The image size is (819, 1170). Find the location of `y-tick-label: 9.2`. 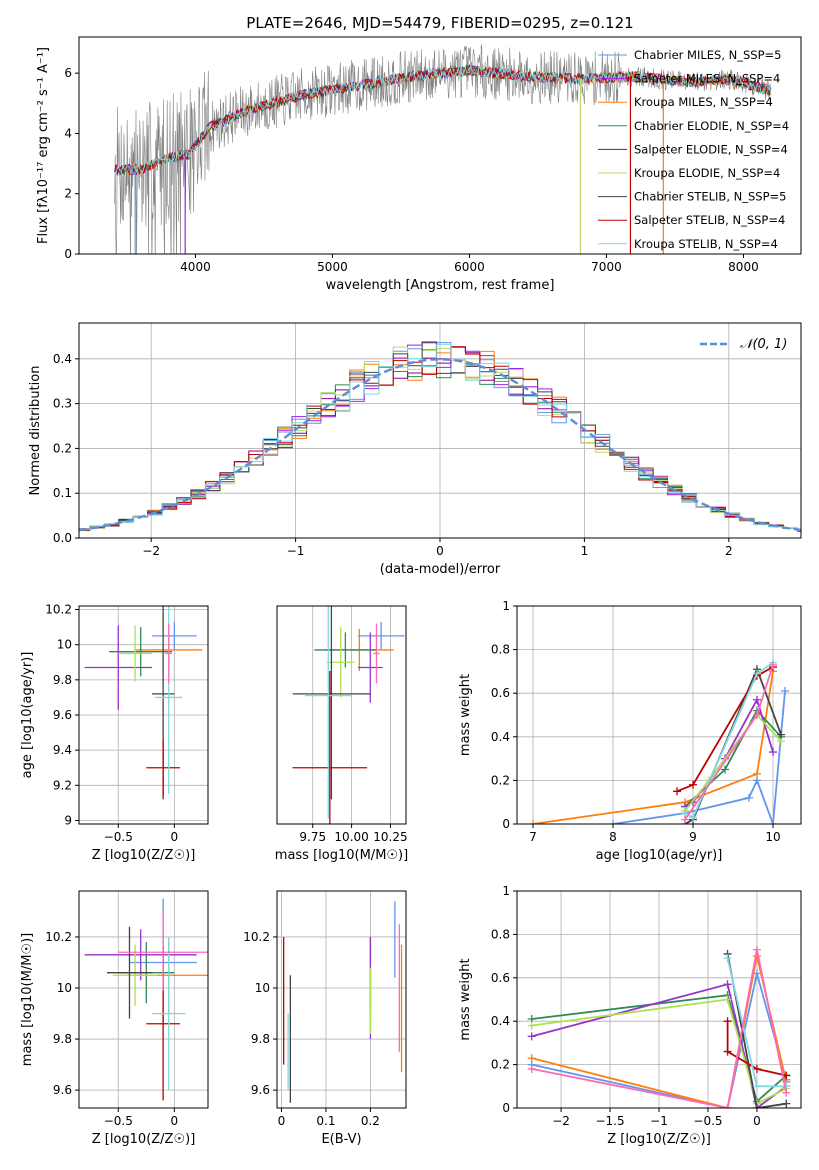

y-tick-label: 9.2 is located at coordinates (62, 785).